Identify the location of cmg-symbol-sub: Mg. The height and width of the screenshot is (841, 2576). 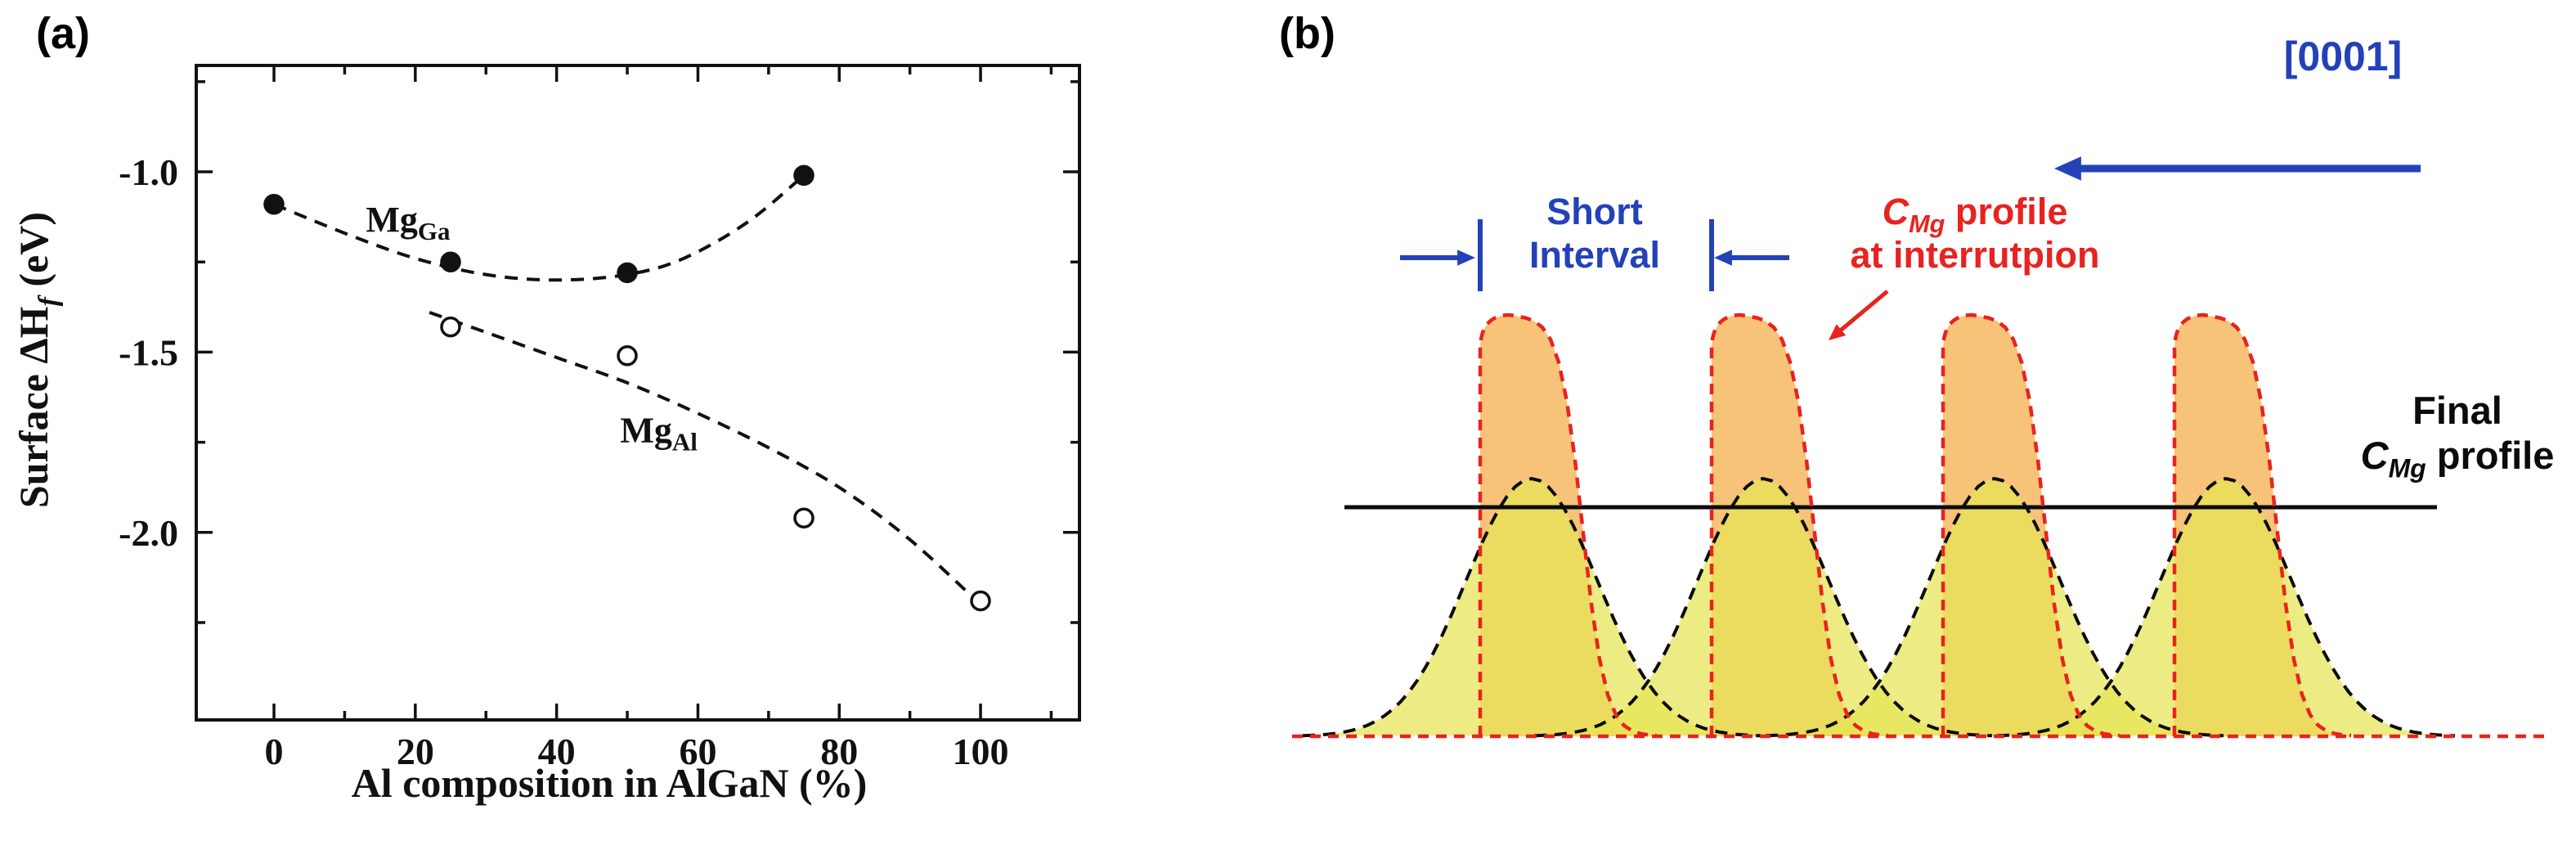
(1927, 224).